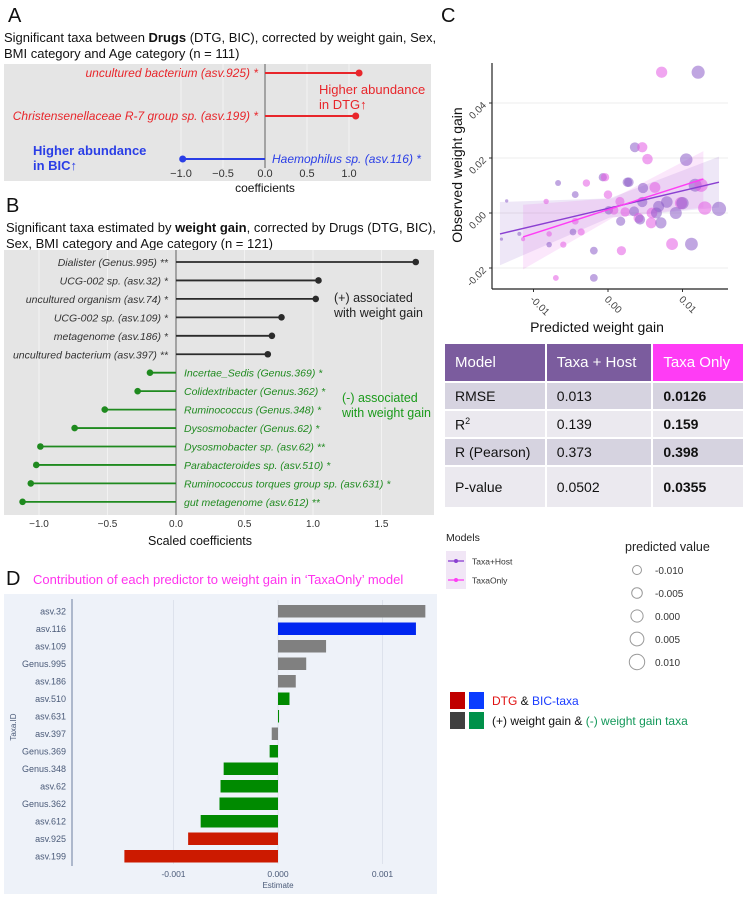 The height and width of the screenshot is (898, 750). What do you see at coordinates (76, 37) in the screenshot?
I see `title-text: Significant taxa between` at bounding box center [76, 37].